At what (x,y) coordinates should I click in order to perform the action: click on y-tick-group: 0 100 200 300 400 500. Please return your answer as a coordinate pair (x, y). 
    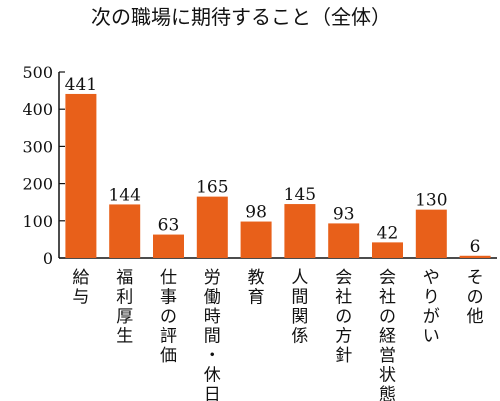
    Looking at the image, I should click on (43, 165).